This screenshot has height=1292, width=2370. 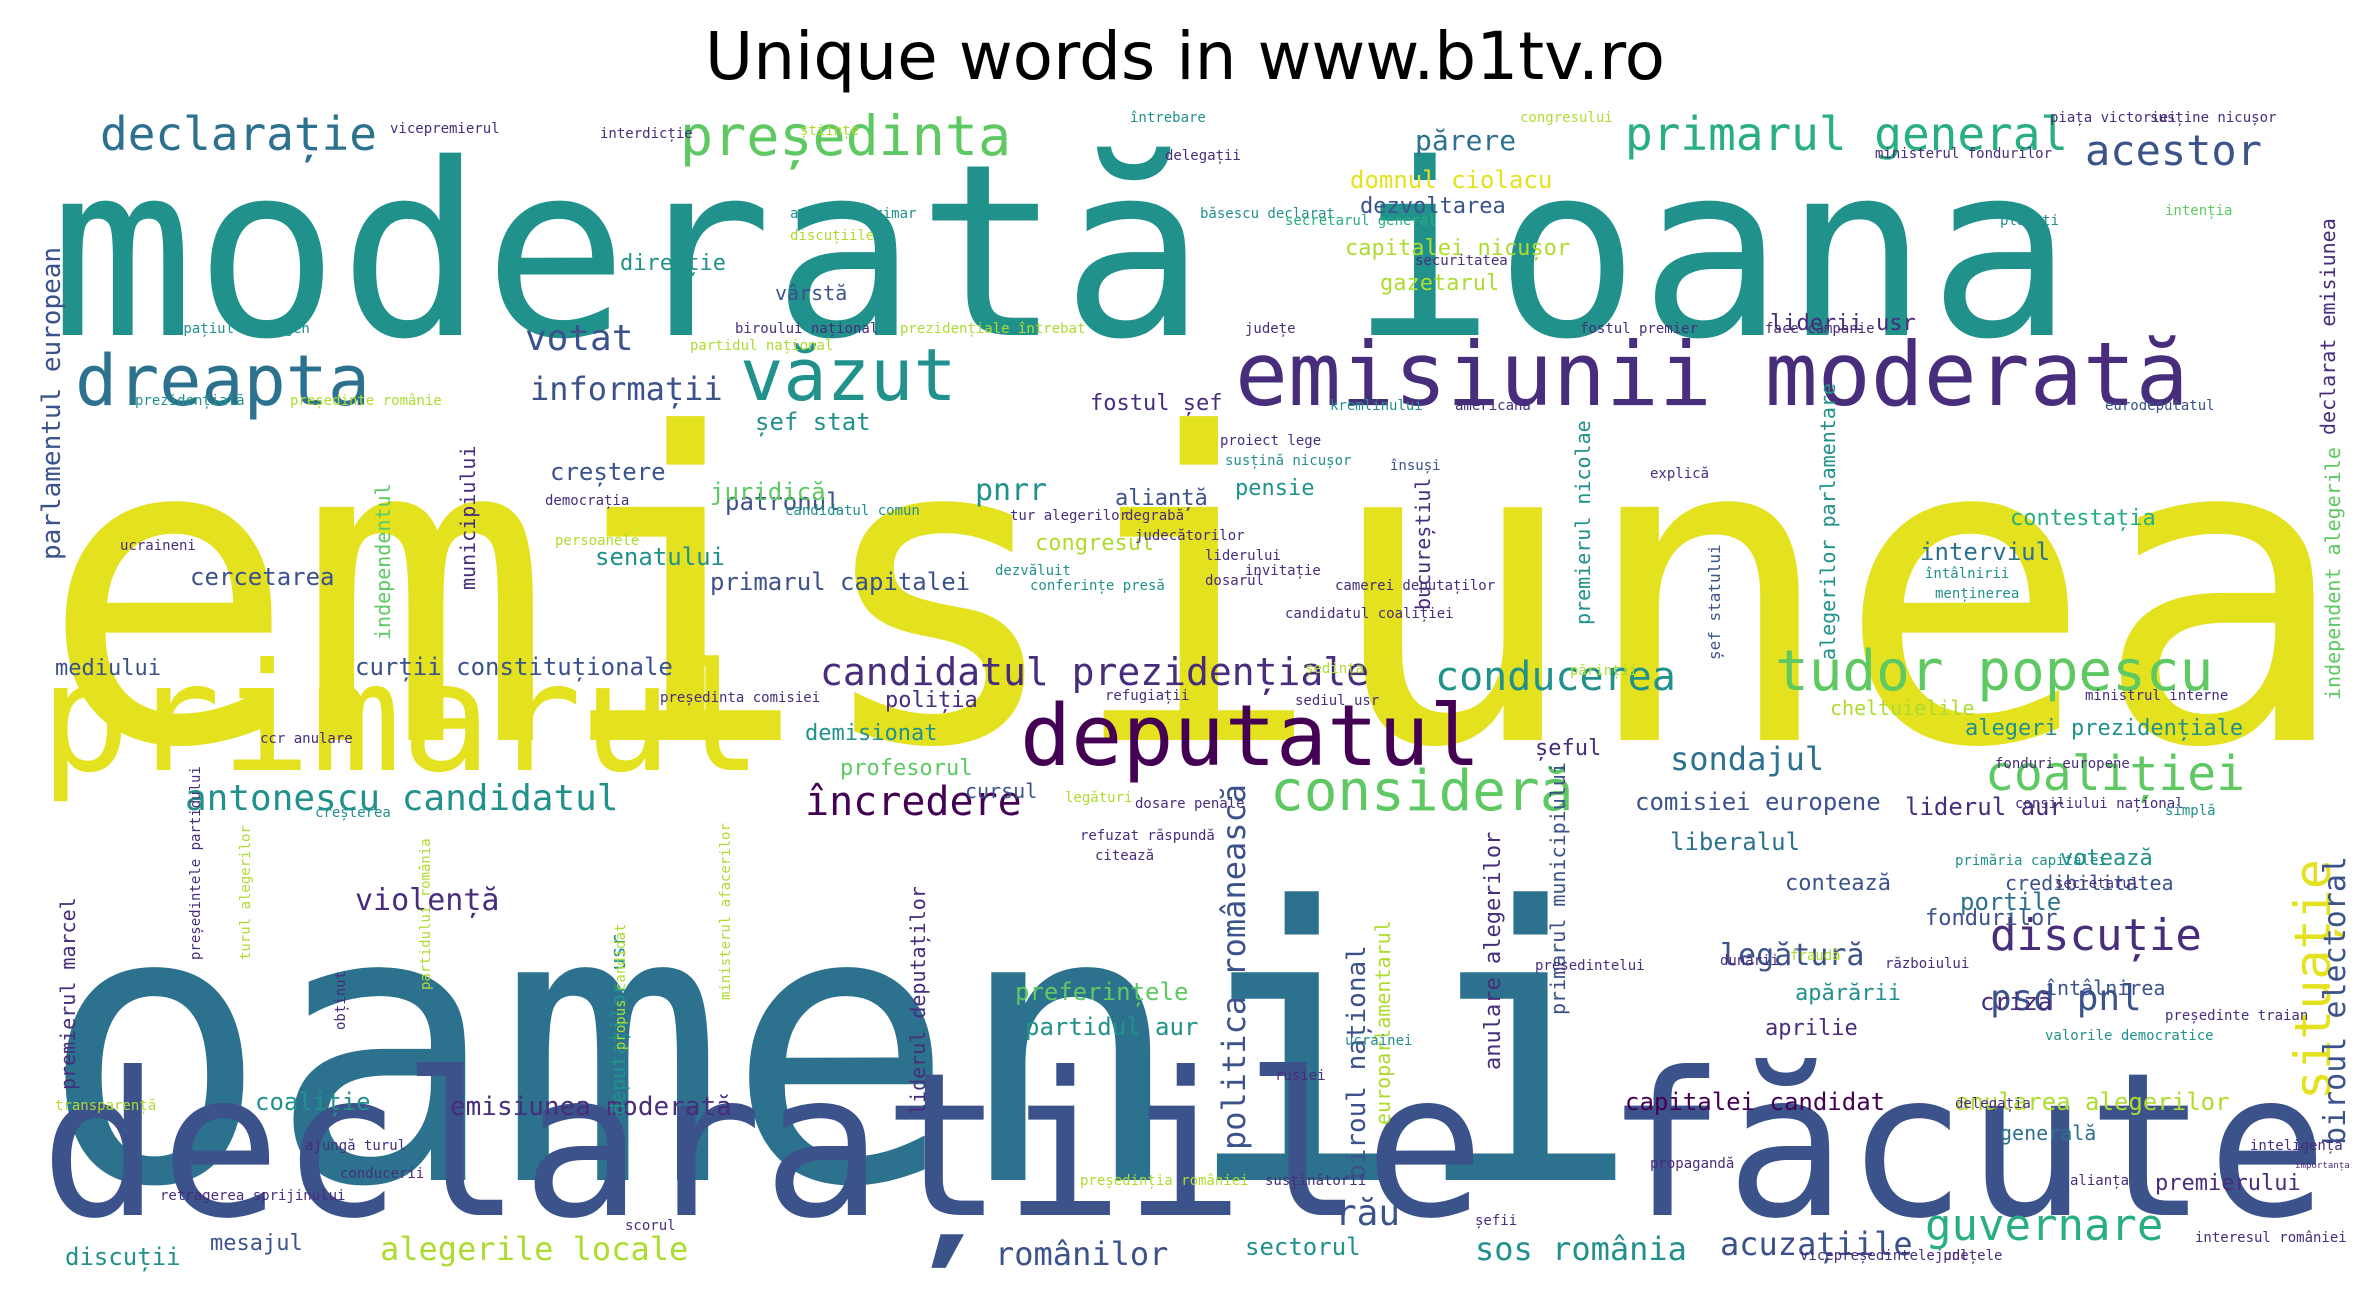 I want to click on word-105: șef statului, so click(x=1714, y=602).